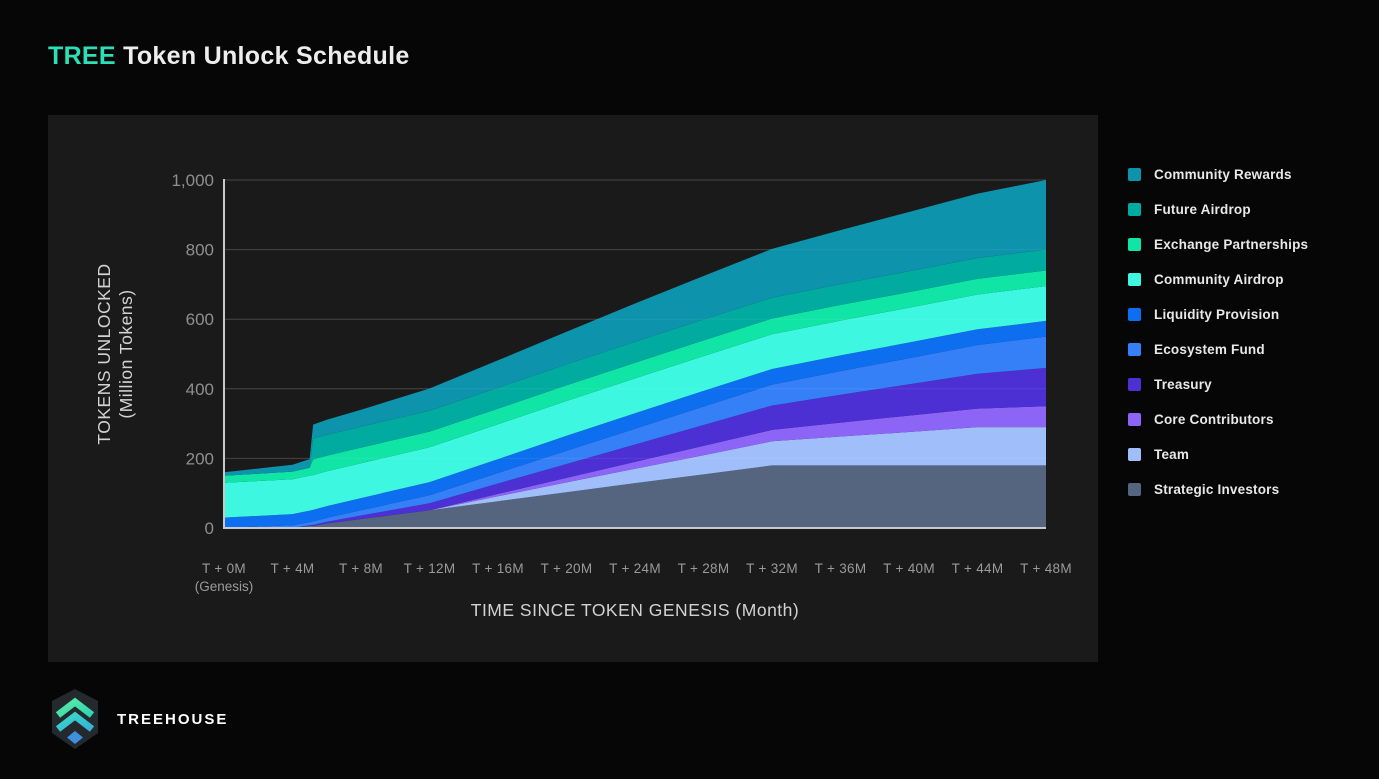 The height and width of the screenshot is (779, 1379). I want to click on legend-item: Community Airdrop, so click(1248, 279).